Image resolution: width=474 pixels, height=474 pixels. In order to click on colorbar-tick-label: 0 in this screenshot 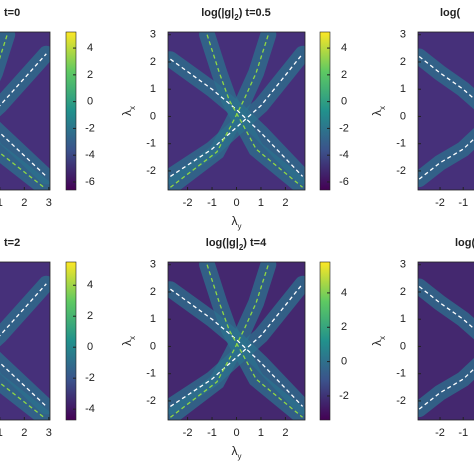, I will do `click(90, 347)`.